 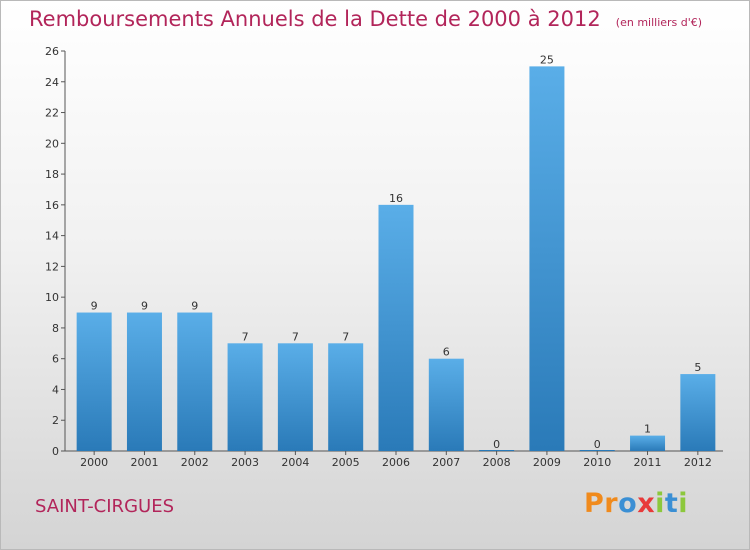 What do you see at coordinates (547, 462) in the screenshot?
I see `x-tick-label: 2009` at bounding box center [547, 462].